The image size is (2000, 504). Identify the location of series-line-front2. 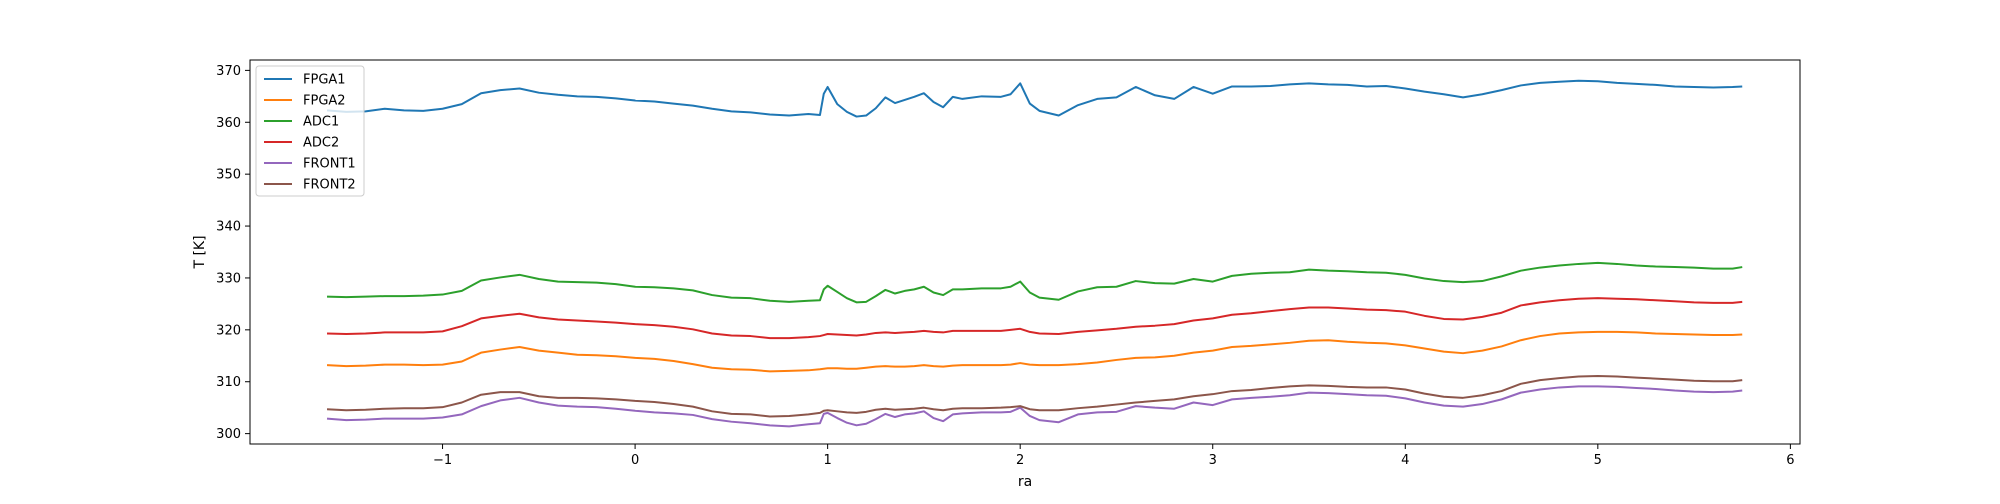
(1034, 396).